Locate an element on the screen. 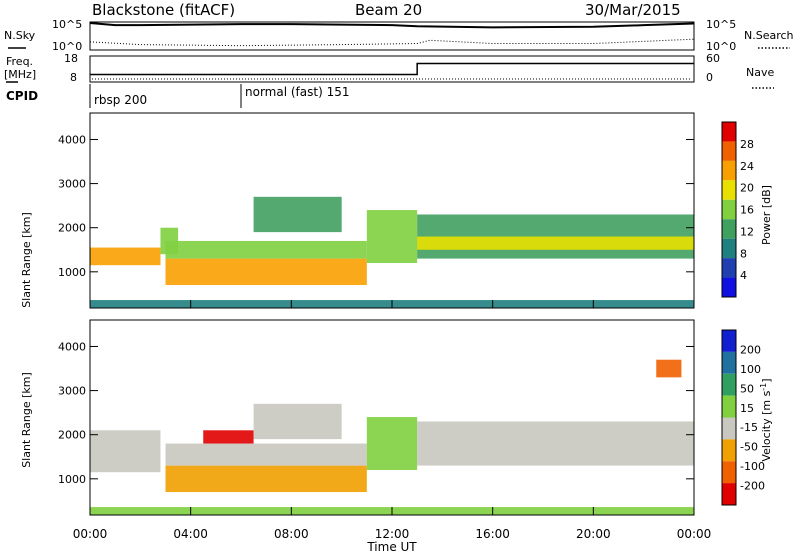 The image size is (800, 554). colorbar-tick-label: 50 is located at coordinates (747, 388).